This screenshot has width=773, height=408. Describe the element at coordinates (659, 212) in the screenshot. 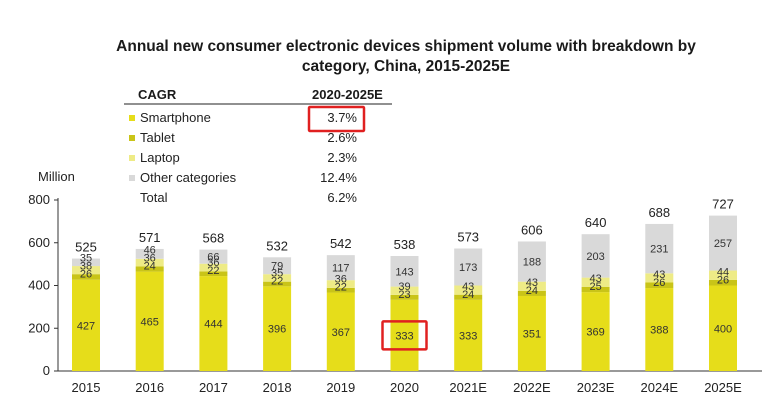

I see `total-2024E: 688` at that location.